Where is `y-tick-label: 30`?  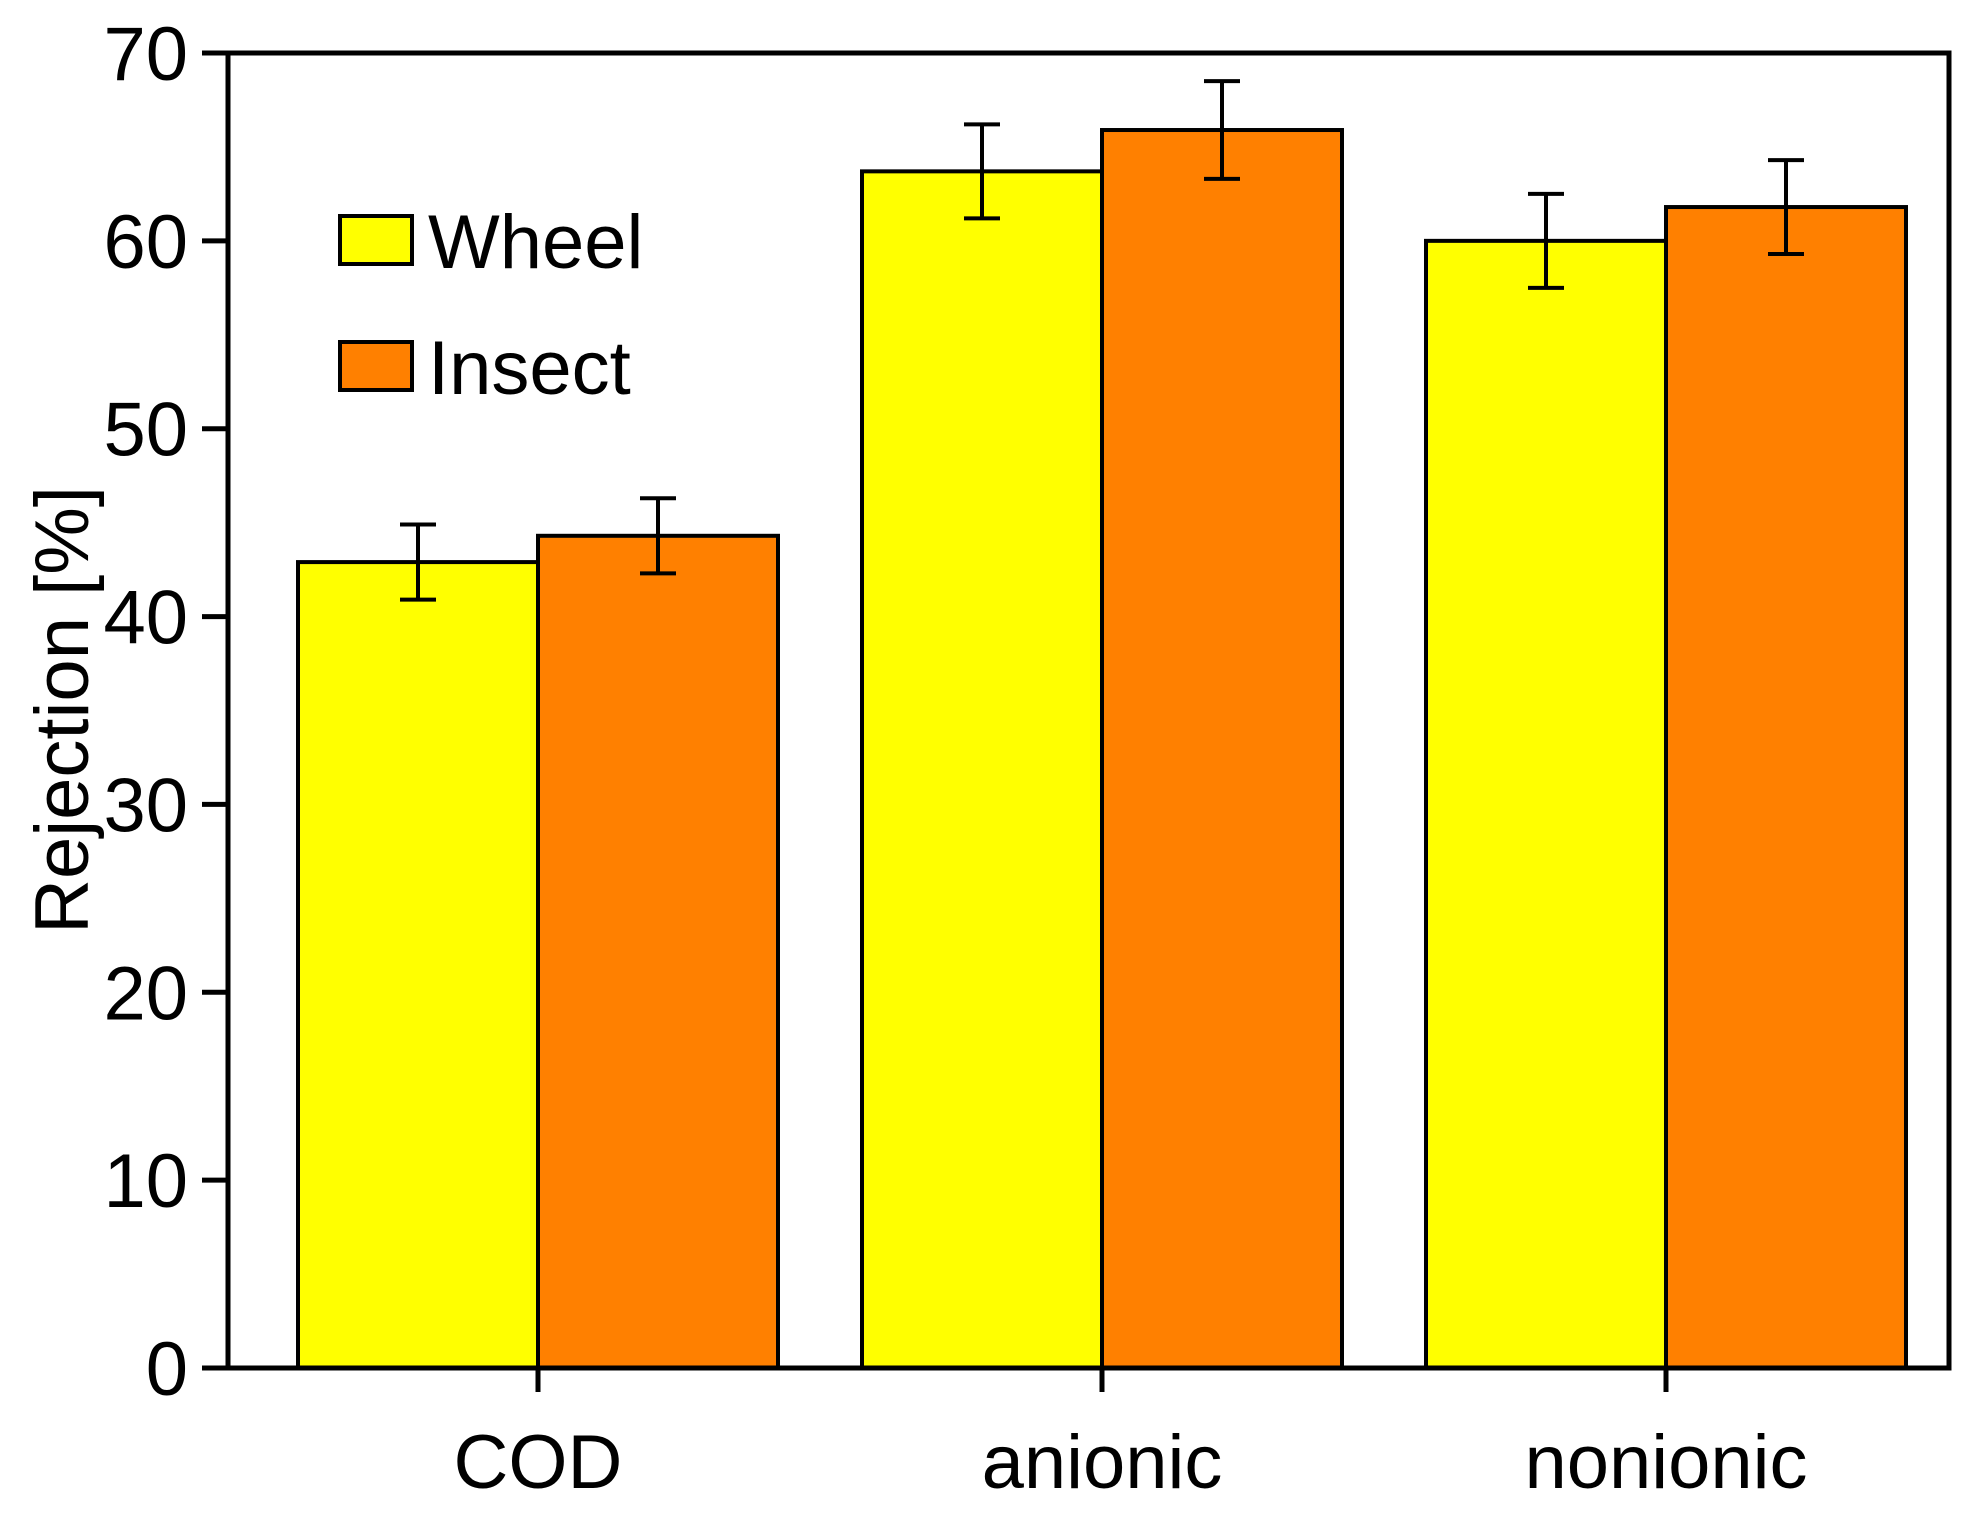
y-tick-label: 30 is located at coordinates (145, 805).